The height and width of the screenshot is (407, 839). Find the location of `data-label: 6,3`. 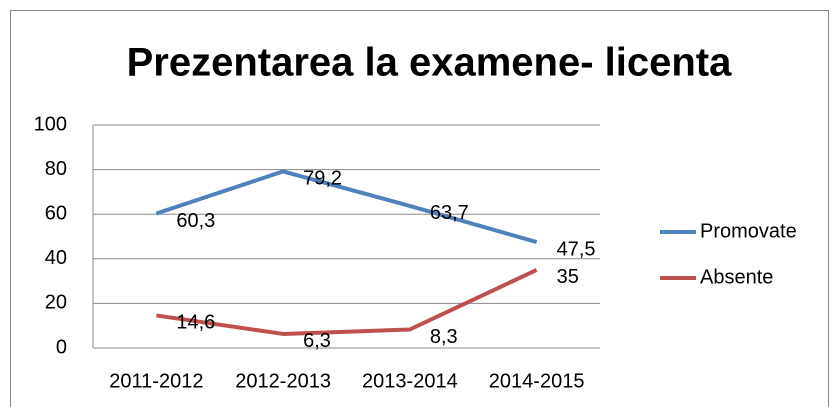

data-label: 6,3 is located at coordinates (317, 341).